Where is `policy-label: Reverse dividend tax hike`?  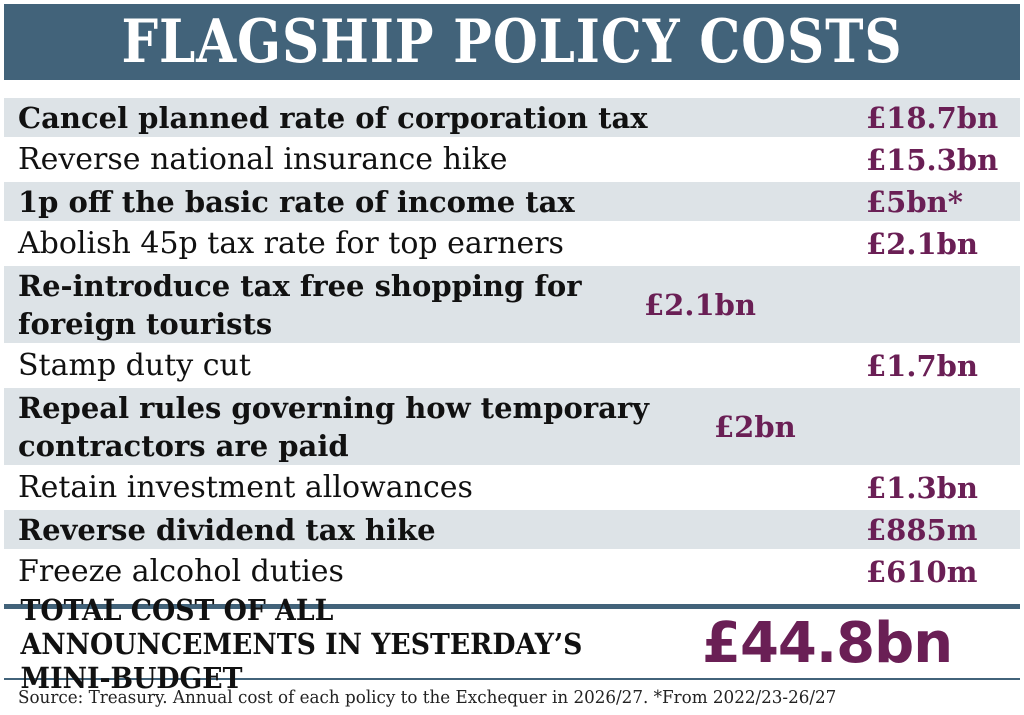
policy-label: Reverse dividend tax hike is located at coordinates (227, 529).